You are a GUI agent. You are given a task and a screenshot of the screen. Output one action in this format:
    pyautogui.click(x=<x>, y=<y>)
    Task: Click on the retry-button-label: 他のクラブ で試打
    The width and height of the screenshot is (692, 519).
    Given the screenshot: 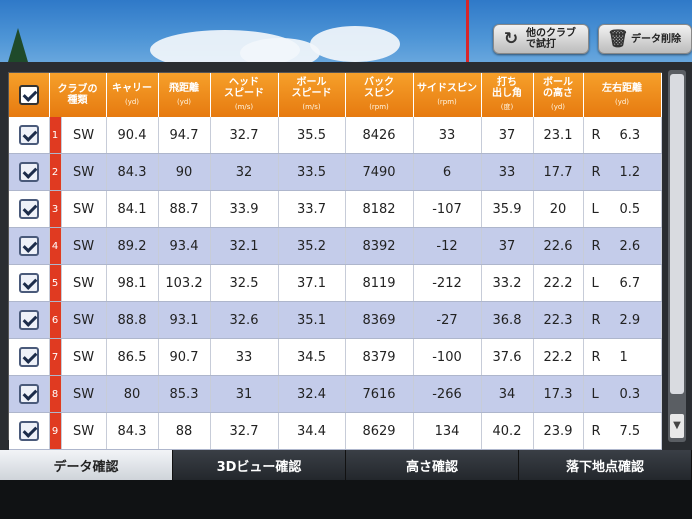 What is the action you would take?
    pyautogui.click(x=551, y=39)
    